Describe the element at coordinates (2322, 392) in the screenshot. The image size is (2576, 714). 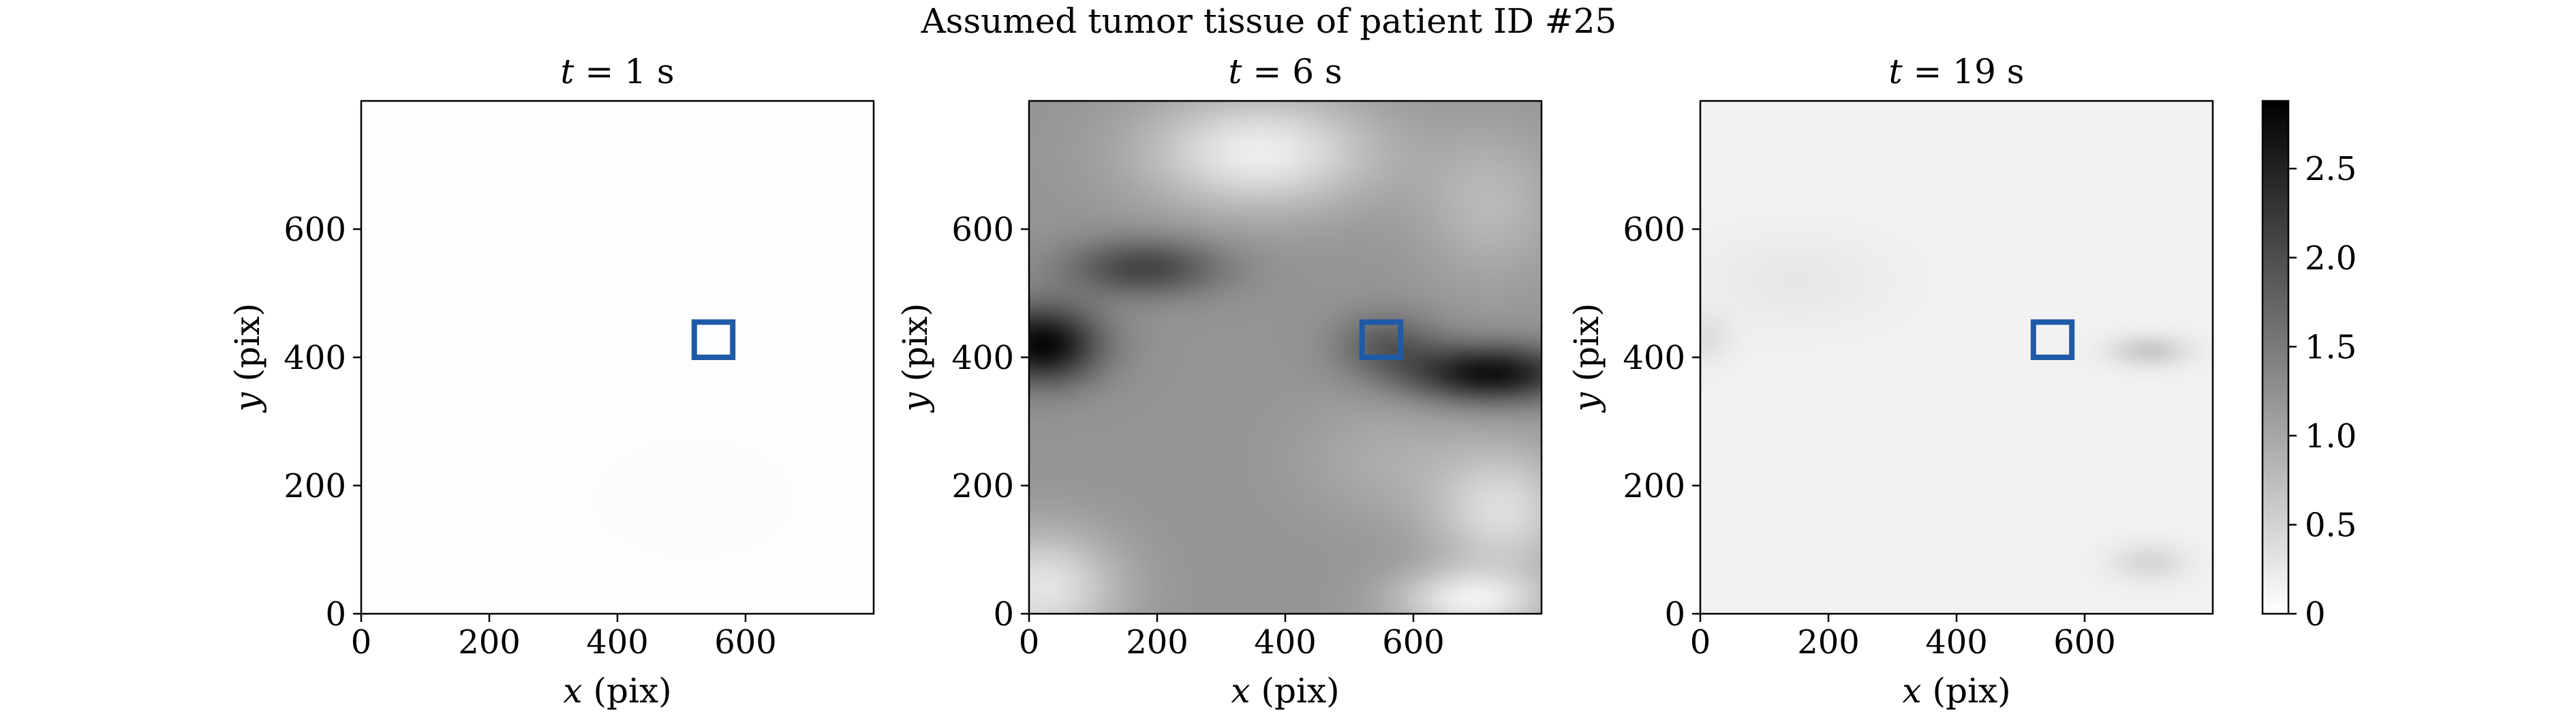
I see `colorbar-ticks: 0 0.5 1.0 1.5 2.0 2.5` at that location.